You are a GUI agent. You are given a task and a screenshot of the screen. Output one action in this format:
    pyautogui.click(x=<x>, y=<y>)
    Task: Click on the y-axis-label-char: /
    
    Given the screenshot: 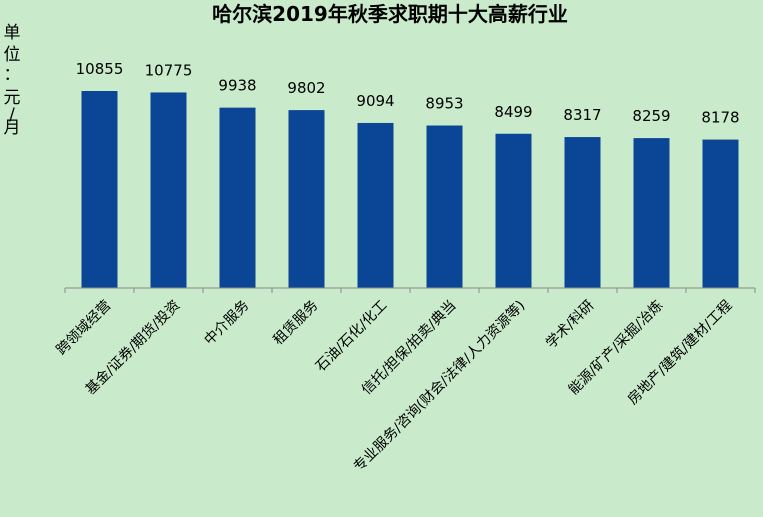 What is the action you would take?
    pyautogui.click(x=12, y=115)
    